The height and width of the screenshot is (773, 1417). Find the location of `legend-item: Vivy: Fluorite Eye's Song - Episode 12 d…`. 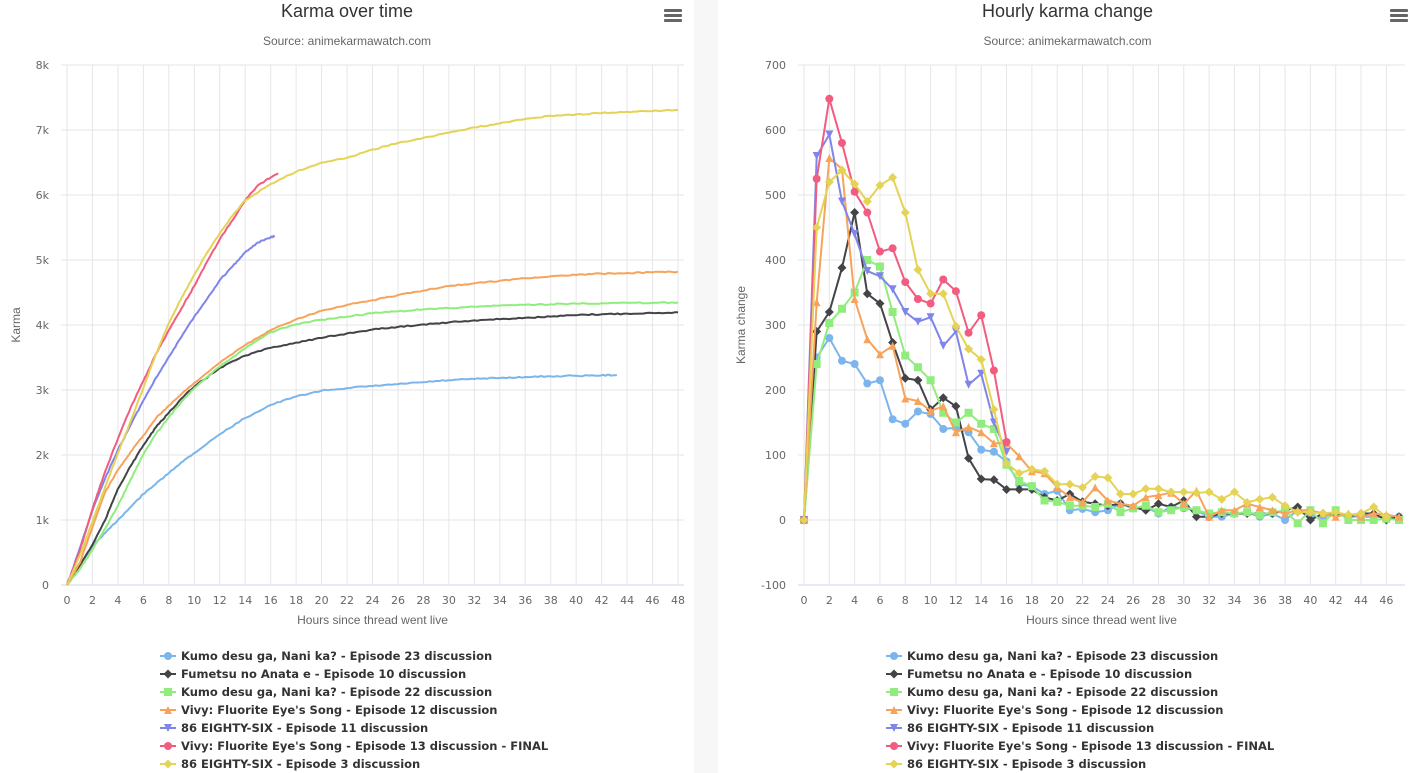

legend-item: Vivy: Fluorite Eye's Song - Episode 12 d… is located at coordinates (354, 710).